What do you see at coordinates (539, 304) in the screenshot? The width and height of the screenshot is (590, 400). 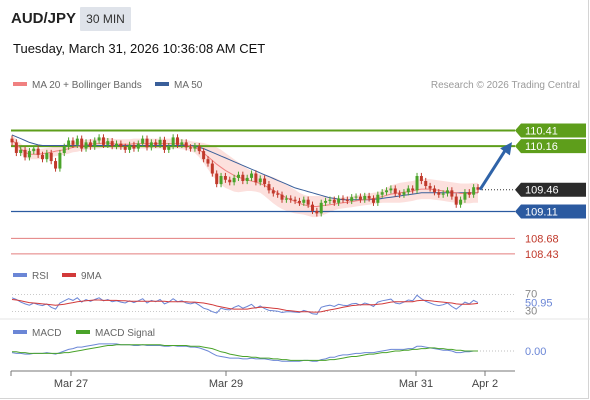 I see `rsi-value-label: 50.95` at bounding box center [539, 304].